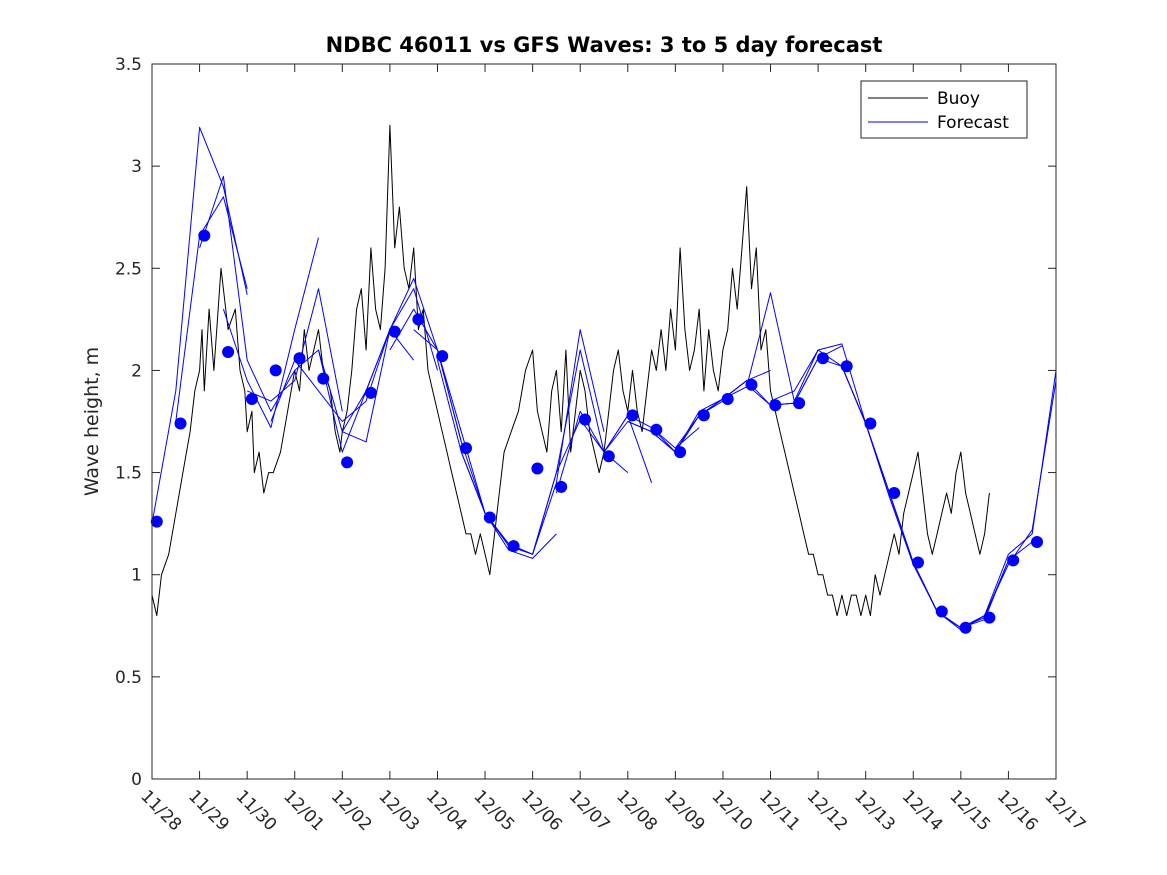 The height and width of the screenshot is (875, 1167). I want to click on y-tick-label: 2.5, so click(128, 269).